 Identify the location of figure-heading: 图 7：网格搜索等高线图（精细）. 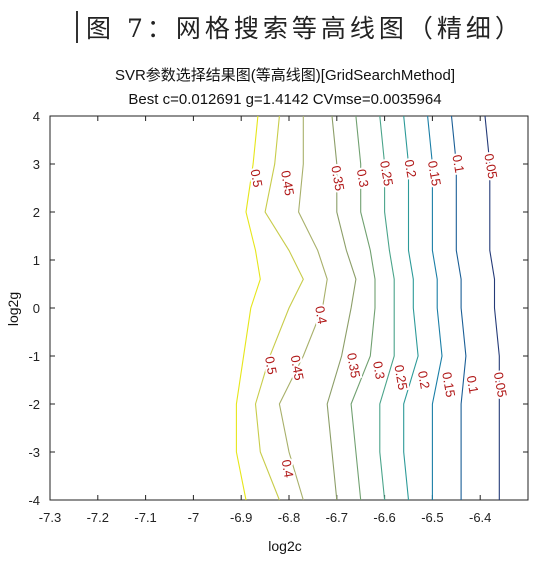
(300, 27).